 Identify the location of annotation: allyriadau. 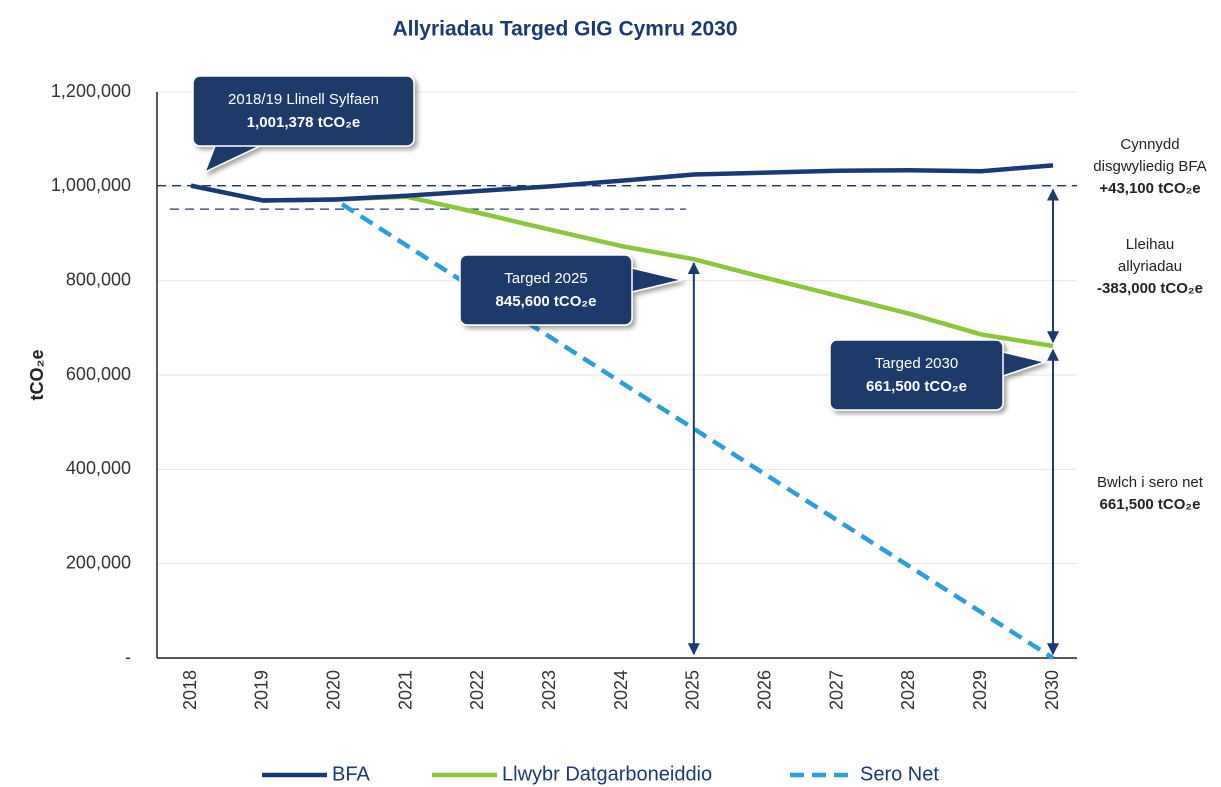
(1150, 266).